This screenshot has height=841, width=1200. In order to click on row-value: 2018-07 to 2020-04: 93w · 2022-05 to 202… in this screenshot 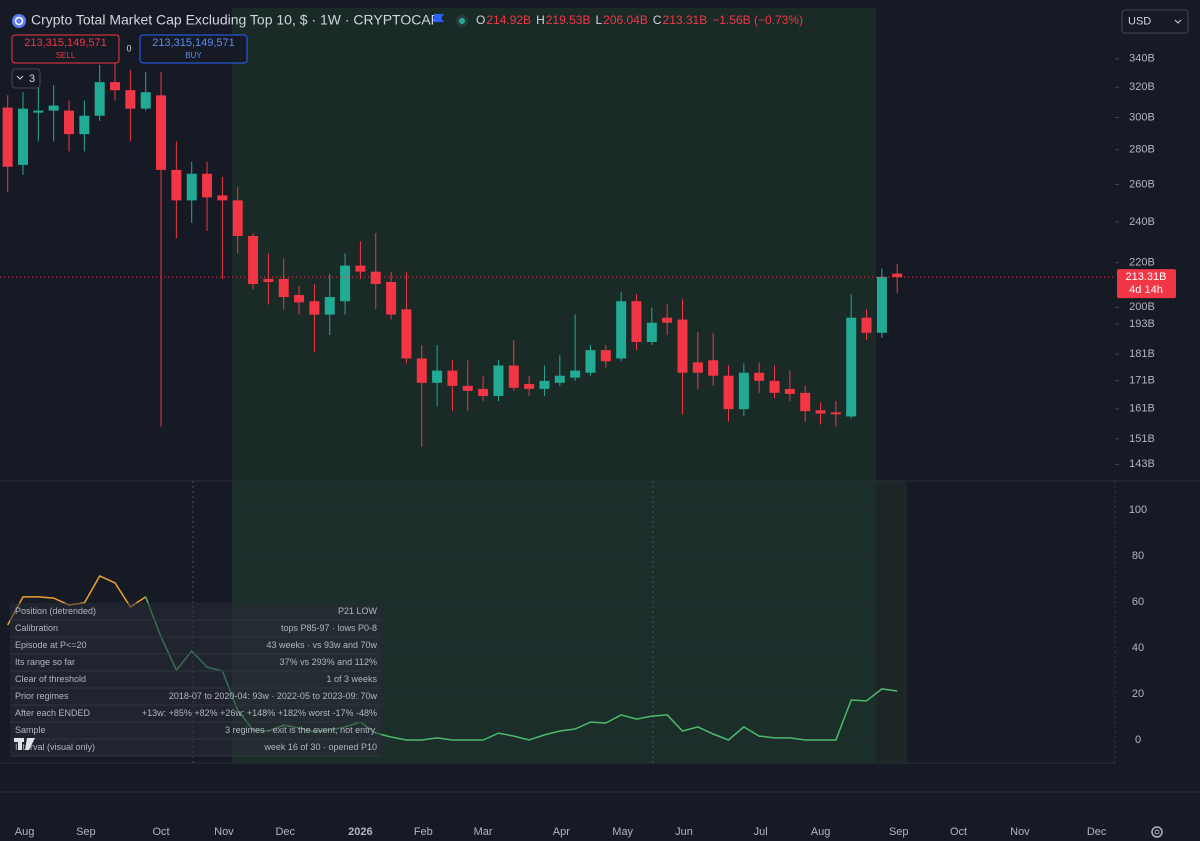, I will do `click(273, 696)`.